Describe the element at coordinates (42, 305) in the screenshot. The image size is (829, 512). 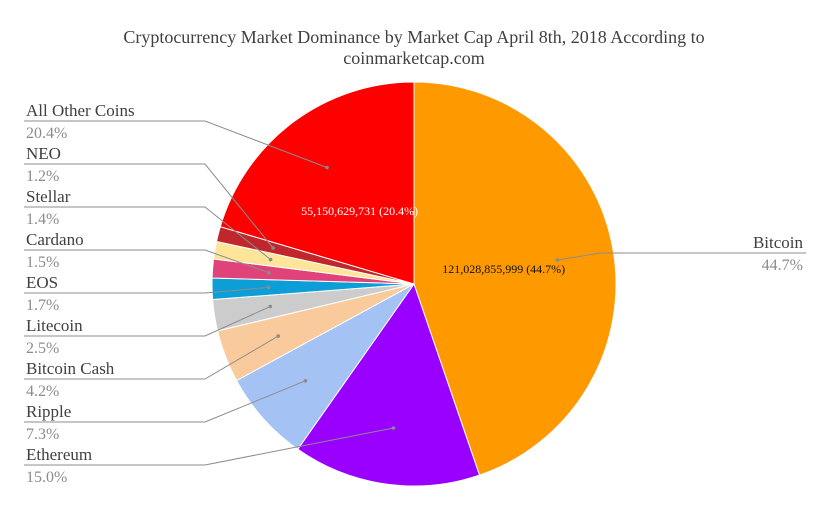
I see `slice-percent-label-eos: 1.7%` at that location.